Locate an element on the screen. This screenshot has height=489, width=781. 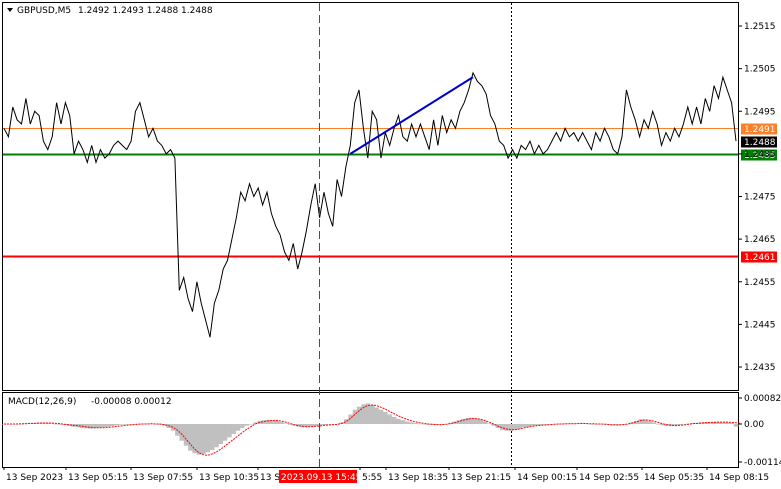
price-tick-label: 1.2435 is located at coordinates (760, 368).